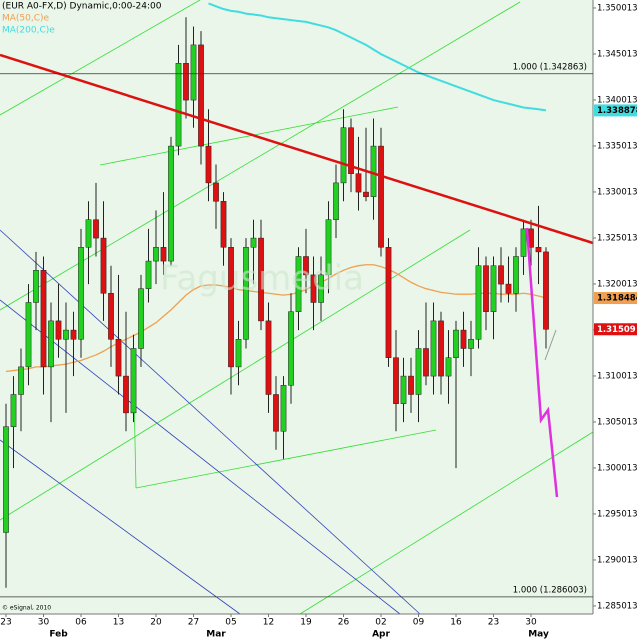 The height and width of the screenshot is (640, 637). I want to click on x-tick-label: 30, so click(44, 623).